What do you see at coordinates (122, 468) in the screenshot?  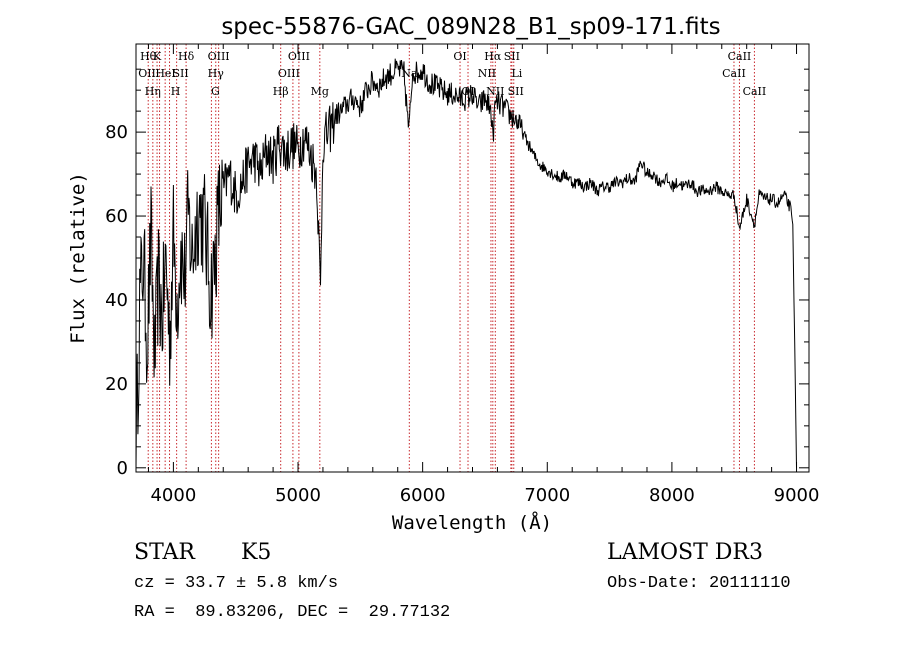 I see `y-tick-label: 0` at bounding box center [122, 468].